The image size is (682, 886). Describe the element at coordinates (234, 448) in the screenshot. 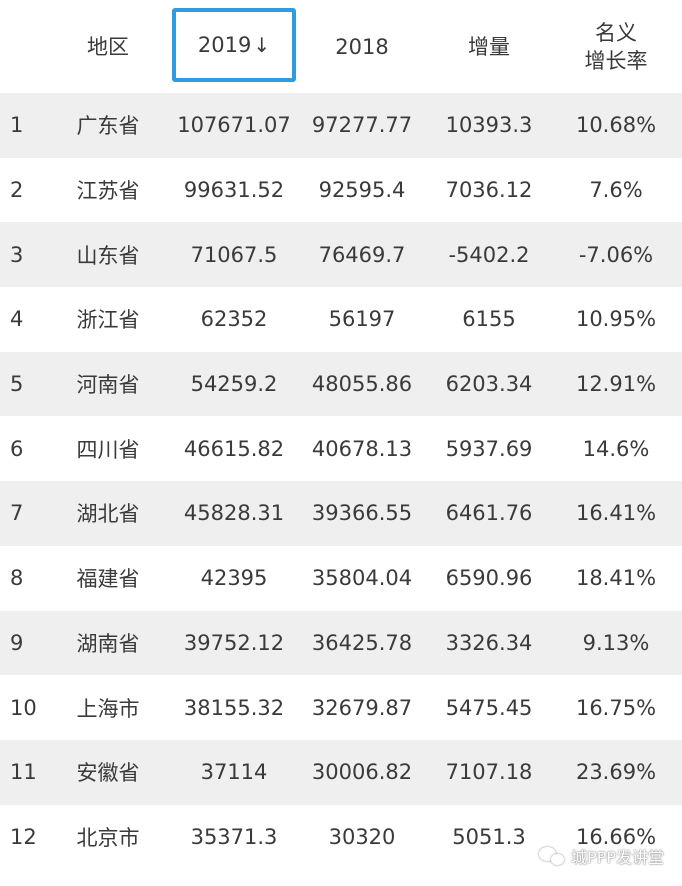

I see `cell-2019: 46615.82` at that location.